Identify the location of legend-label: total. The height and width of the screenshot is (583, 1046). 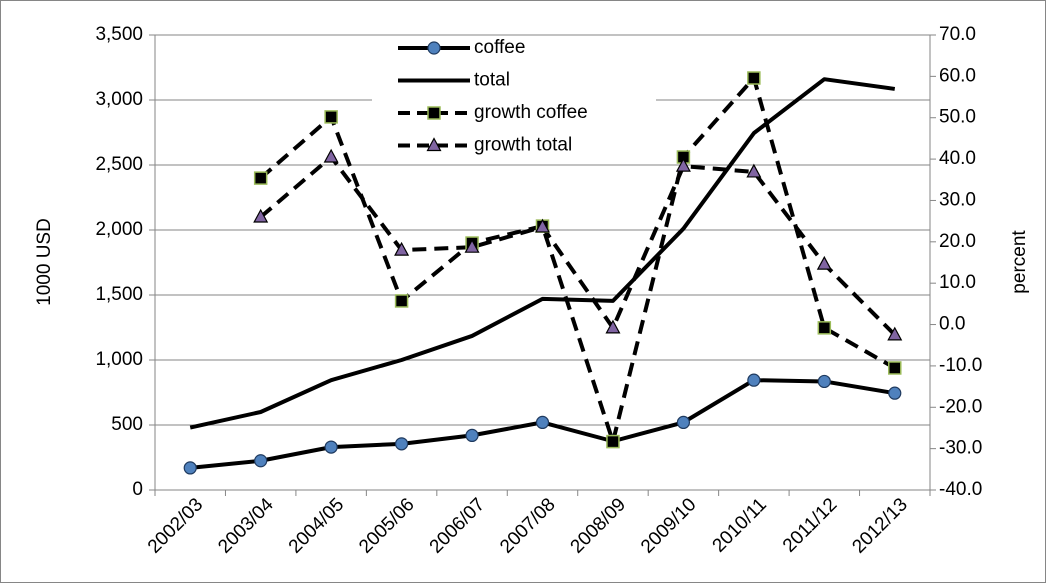
(492, 80).